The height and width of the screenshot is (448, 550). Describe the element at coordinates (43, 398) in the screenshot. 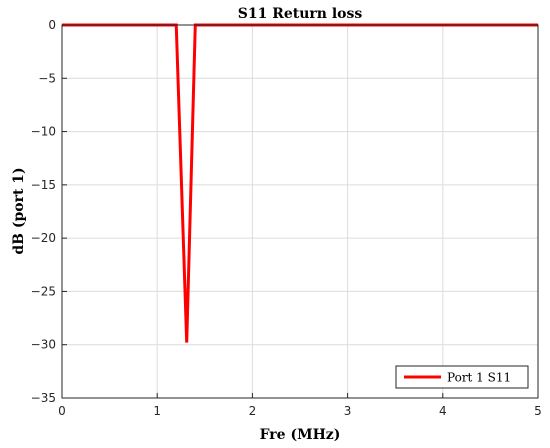

I see `y-tick-label: −35` at that location.